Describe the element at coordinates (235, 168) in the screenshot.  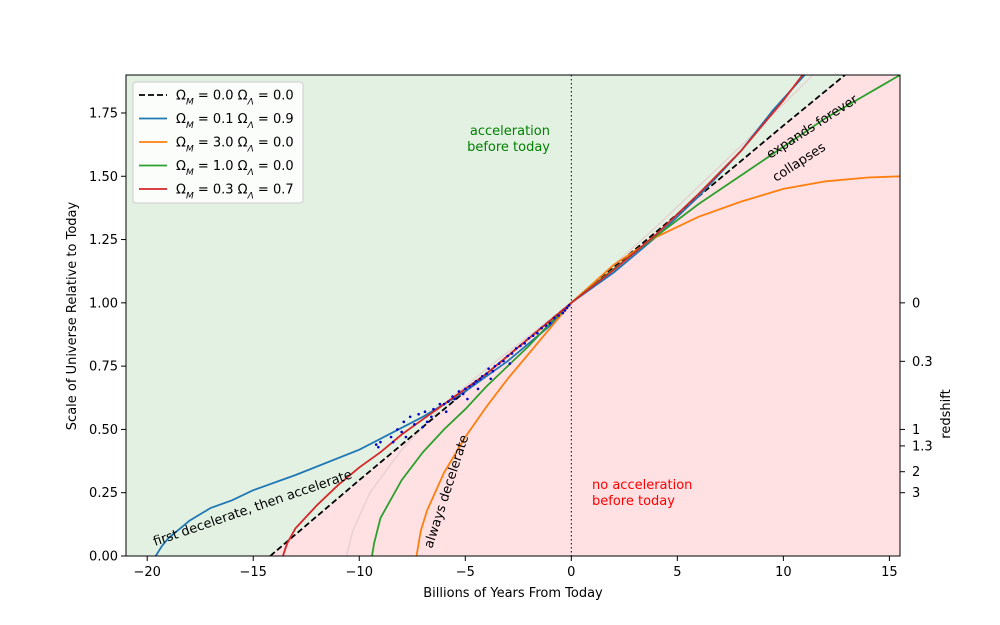
I see `legend-label-3: ΩM = 1.0 ΩΛ = 0.0` at that location.